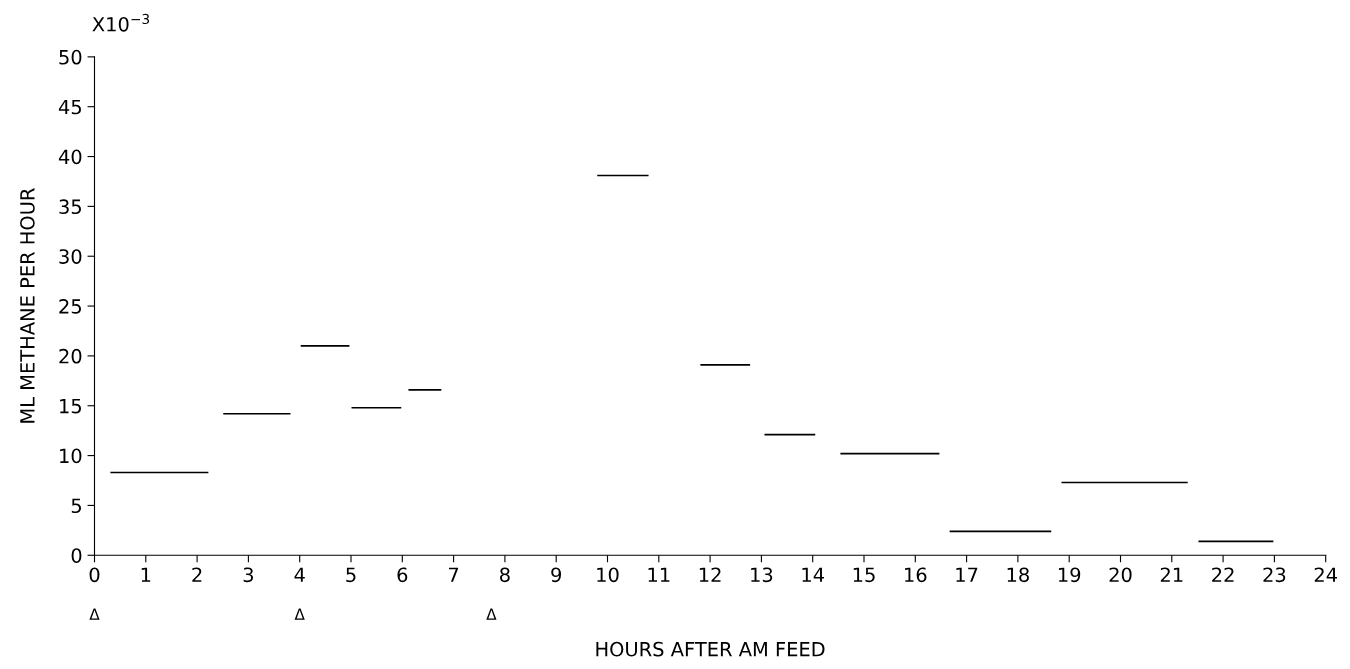  Describe the element at coordinates (1018, 575) in the screenshot. I see `x-tick-label: 18` at that location.